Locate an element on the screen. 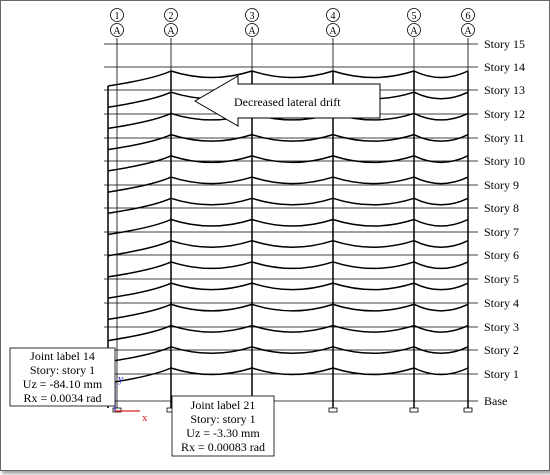 Image resolution: width=550 pixels, height=475 pixels. story-label: Story 5 is located at coordinates (501, 279).